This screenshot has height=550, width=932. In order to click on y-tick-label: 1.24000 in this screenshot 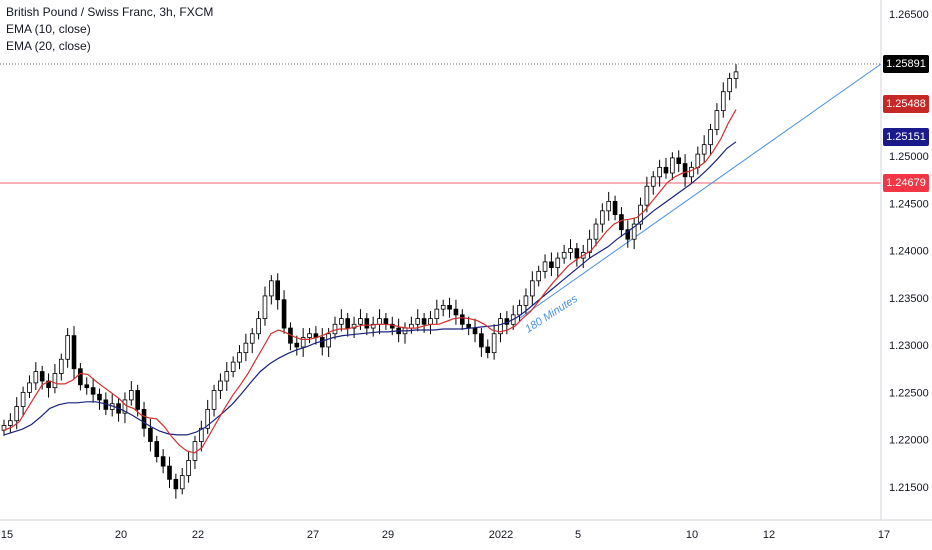, I will do `click(909, 252)`.